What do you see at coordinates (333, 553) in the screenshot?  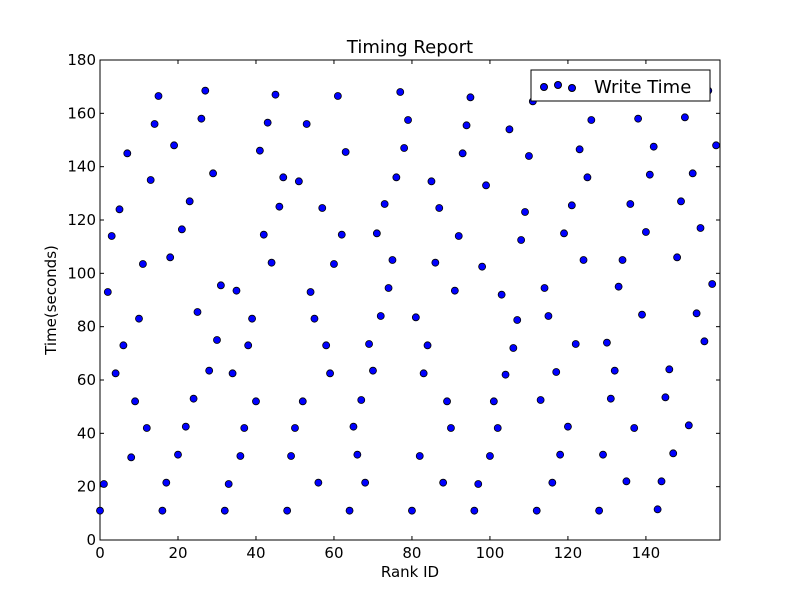 I see `x-tick-label: 60` at bounding box center [333, 553].